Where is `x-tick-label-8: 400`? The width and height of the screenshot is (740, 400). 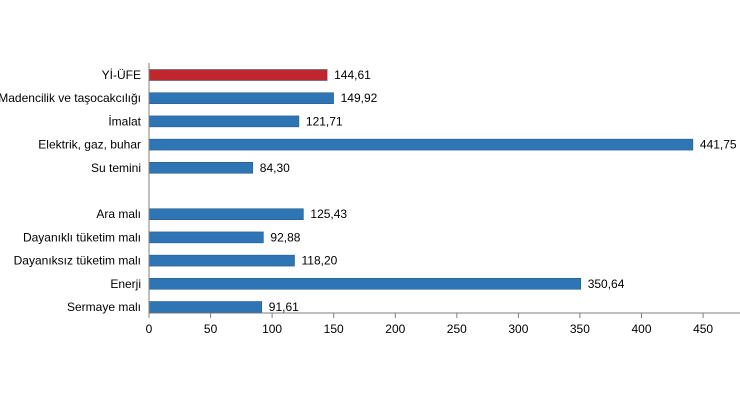 x-tick-label-8: 400 is located at coordinates (641, 329).